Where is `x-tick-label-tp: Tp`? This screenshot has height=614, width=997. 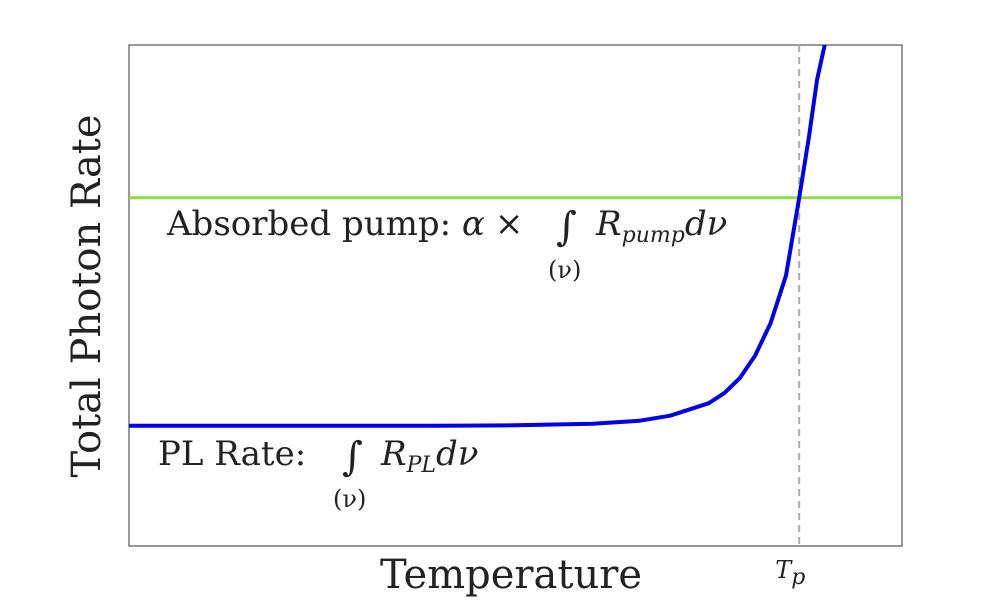 x-tick-label-tp: Tp is located at coordinates (790, 573).